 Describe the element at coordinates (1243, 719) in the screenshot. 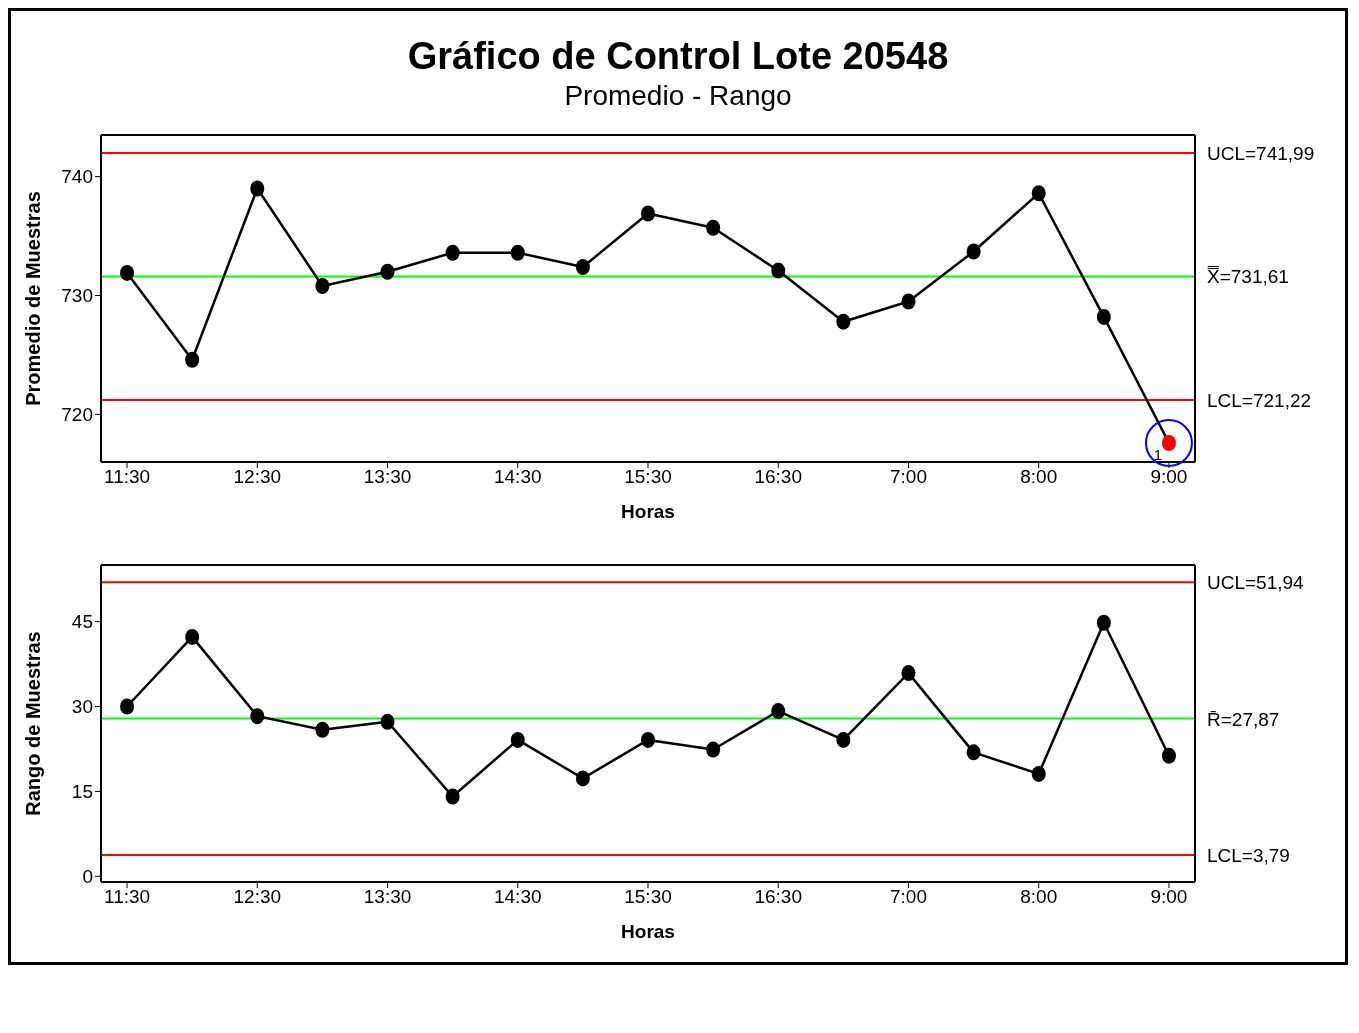

I see `ref-line-label: R̄=27,87` at that location.